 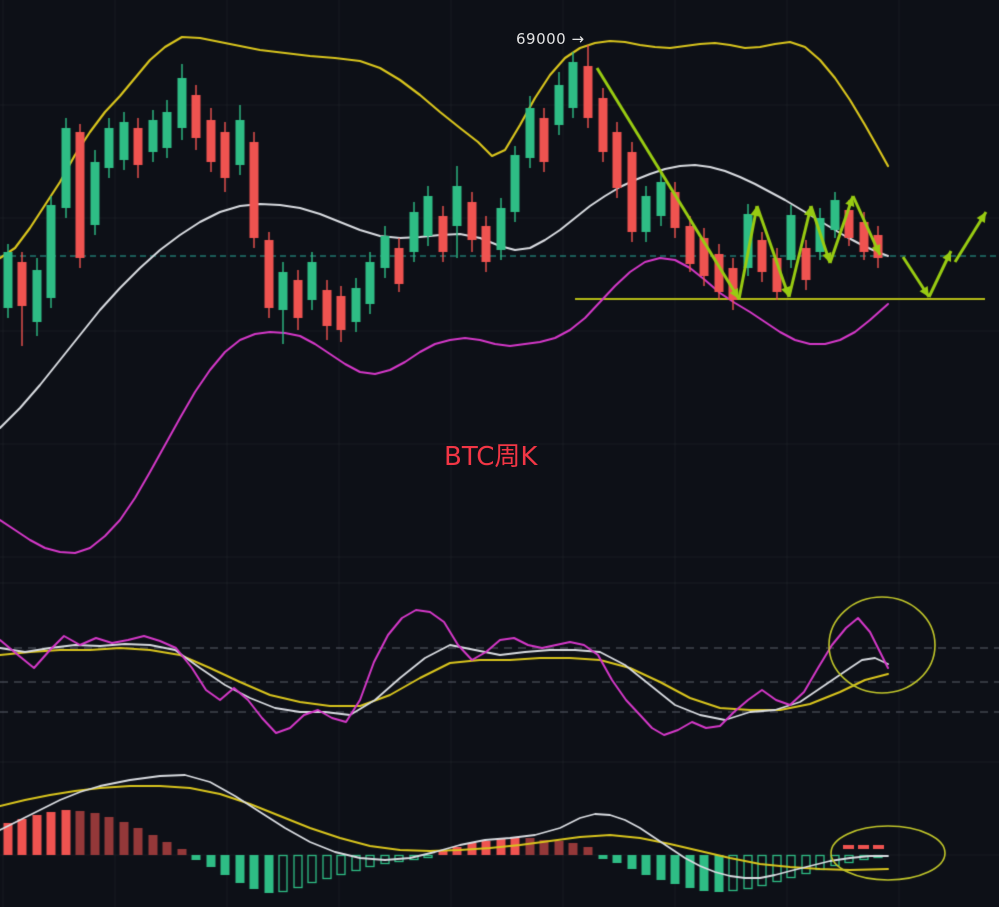 What do you see at coordinates (550, 39) in the screenshot?
I see `peak-price-label: 69000 →` at bounding box center [550, 39].